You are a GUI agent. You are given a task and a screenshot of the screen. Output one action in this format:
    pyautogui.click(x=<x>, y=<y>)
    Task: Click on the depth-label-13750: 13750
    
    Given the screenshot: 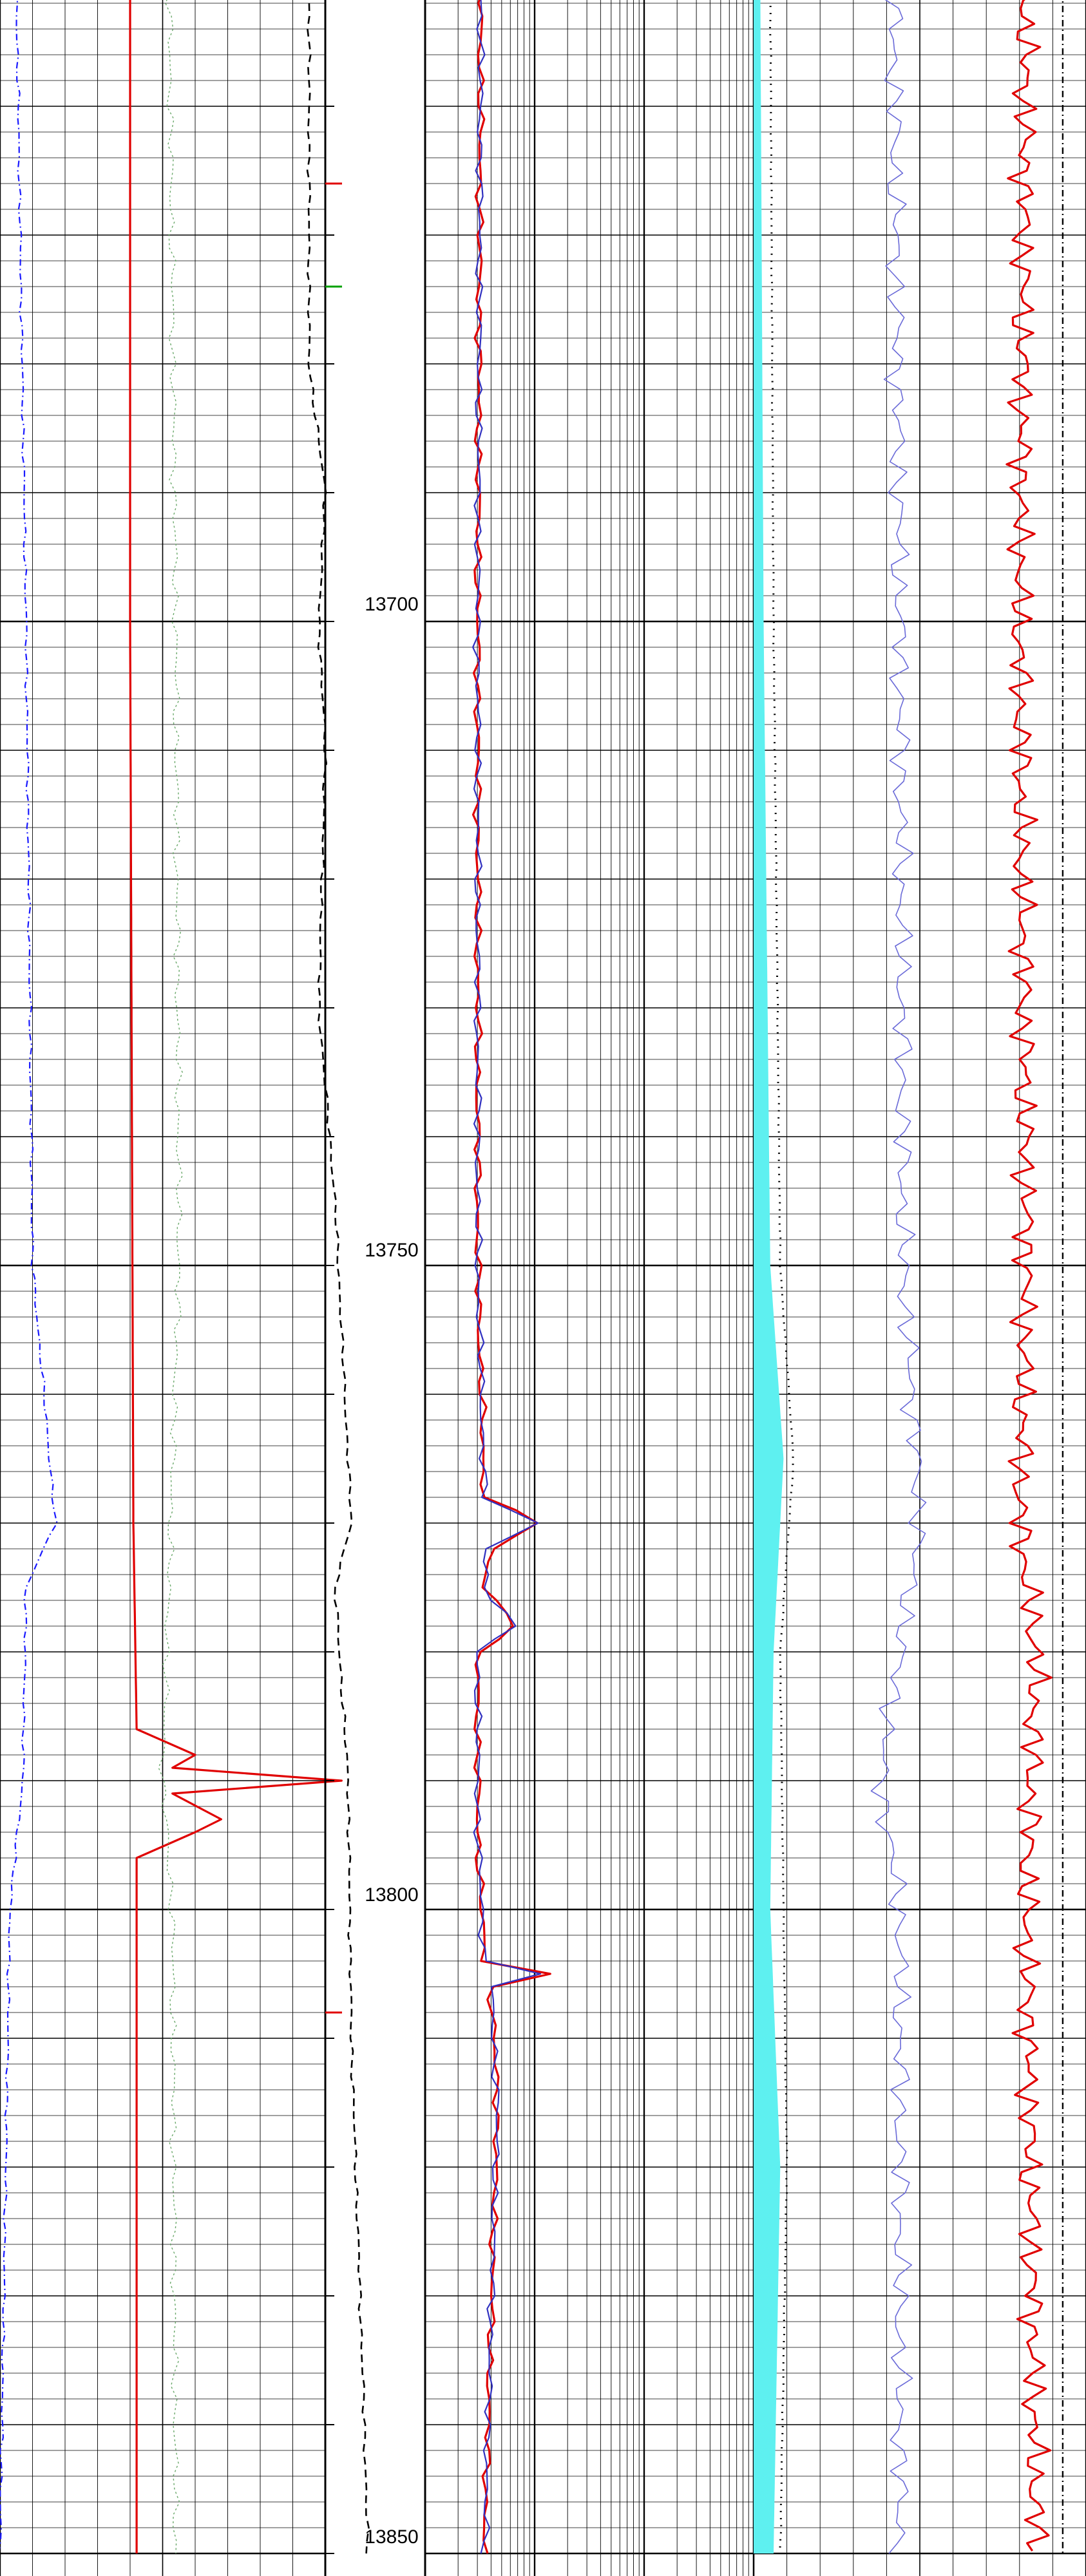 What is the action you would take?
    pyautogui.click(x=391, y=1251)
    